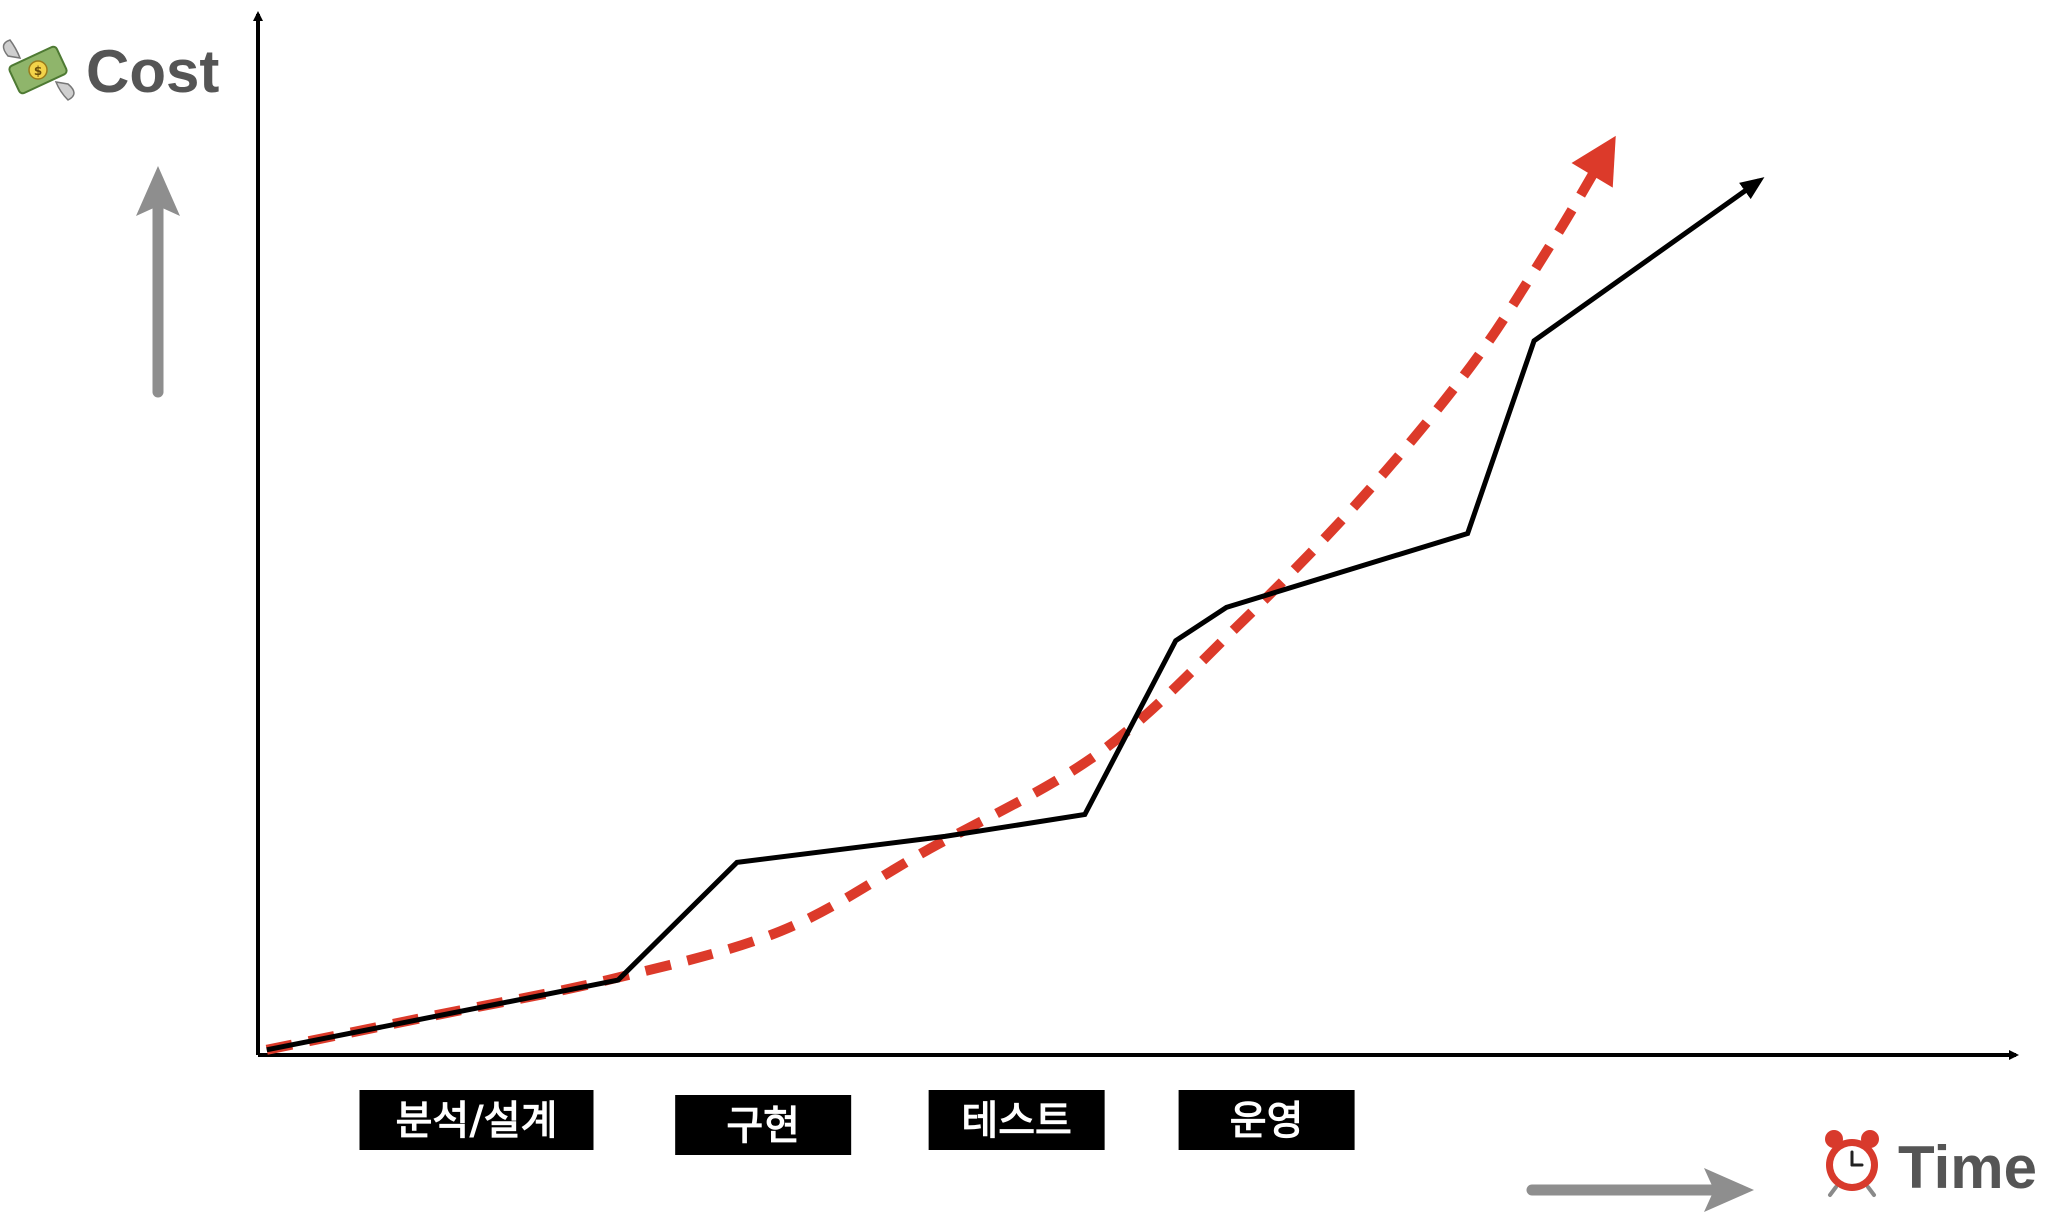  I want to click on x-axis-label: Time, so click(1967, 1167).